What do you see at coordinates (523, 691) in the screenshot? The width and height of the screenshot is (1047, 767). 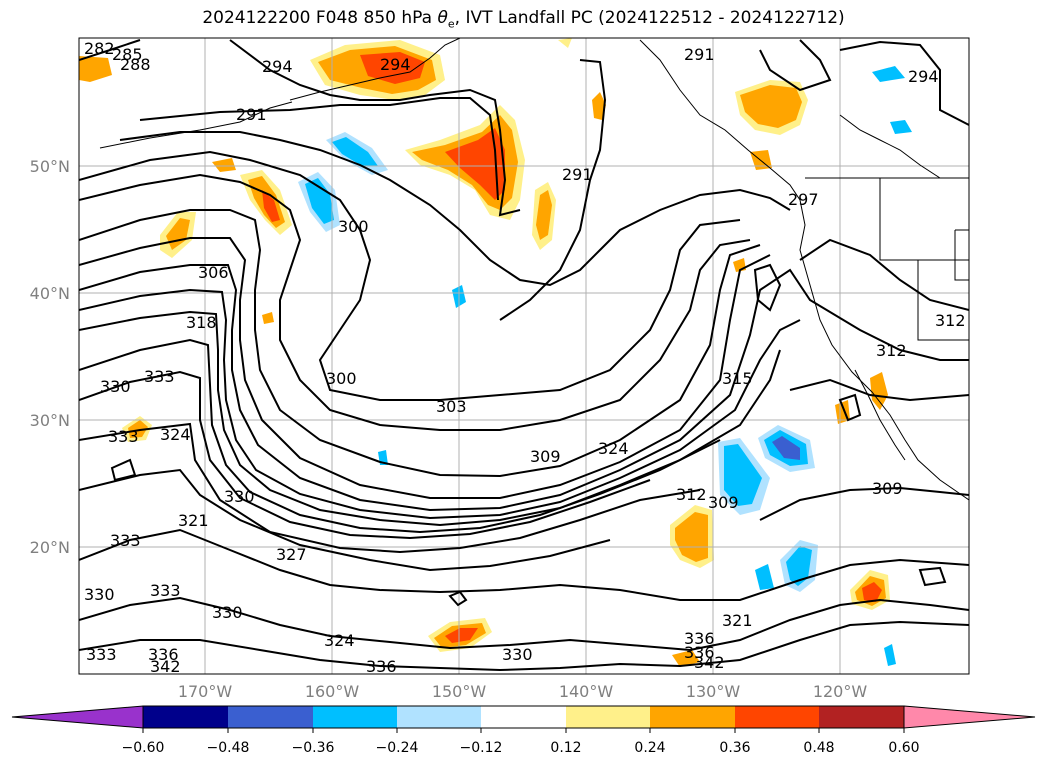 I see `lon-axis-labels: 170°W 160°W 150°W 140°W 130°W 120°W` at bounding box center [523, 691].